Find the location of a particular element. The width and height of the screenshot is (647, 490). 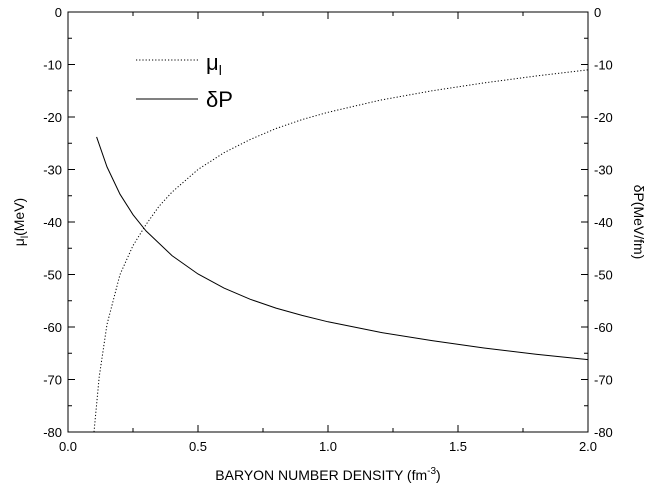

legend-label-deltap: δP is located at coordinates (219, 99).